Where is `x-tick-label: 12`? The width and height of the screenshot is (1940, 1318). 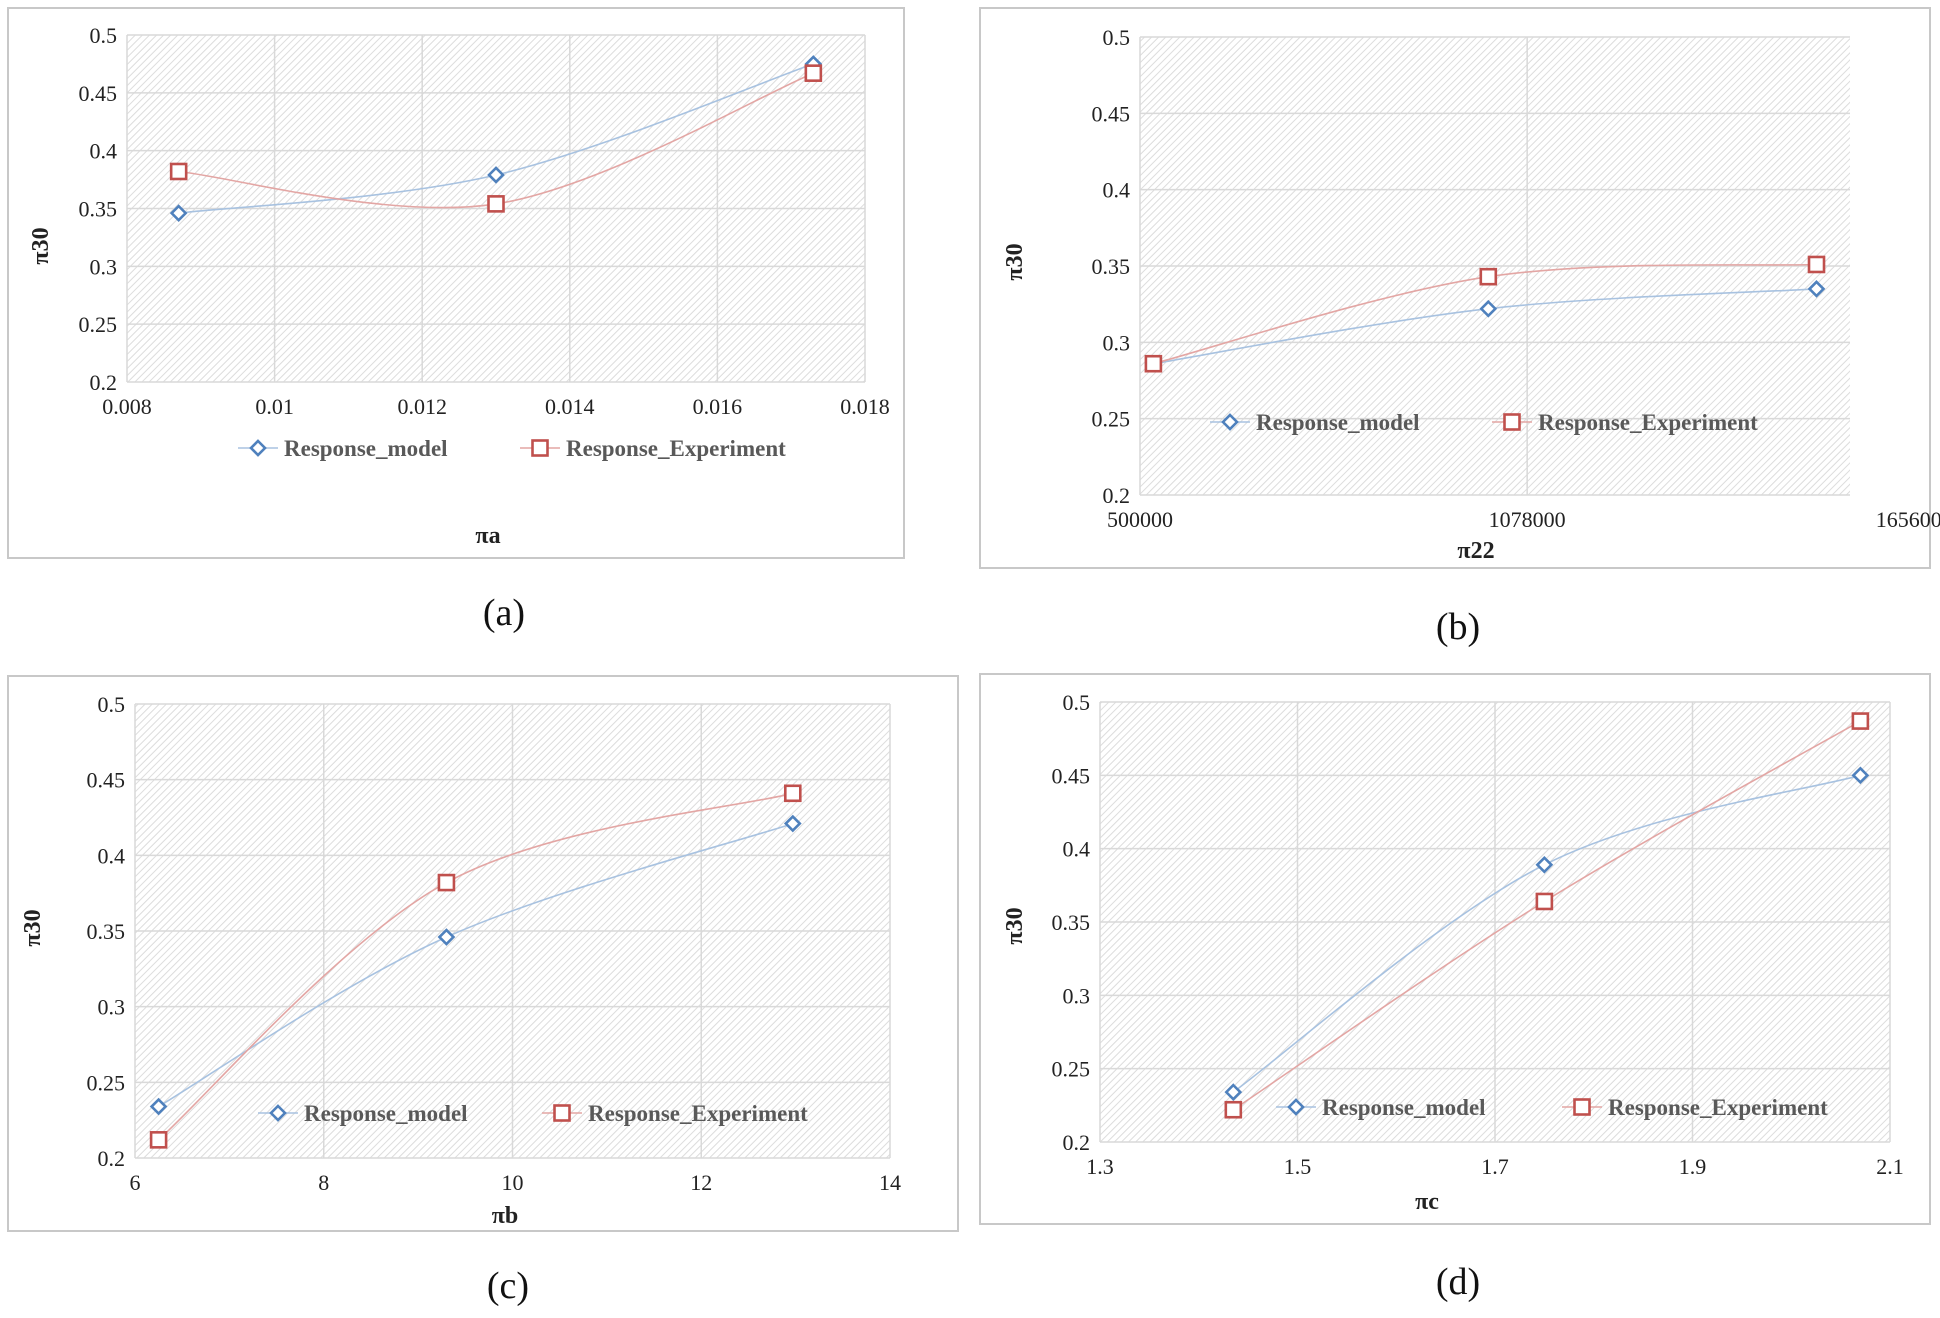 x-tick-label: 12 is located at coordinates (701, 1182).